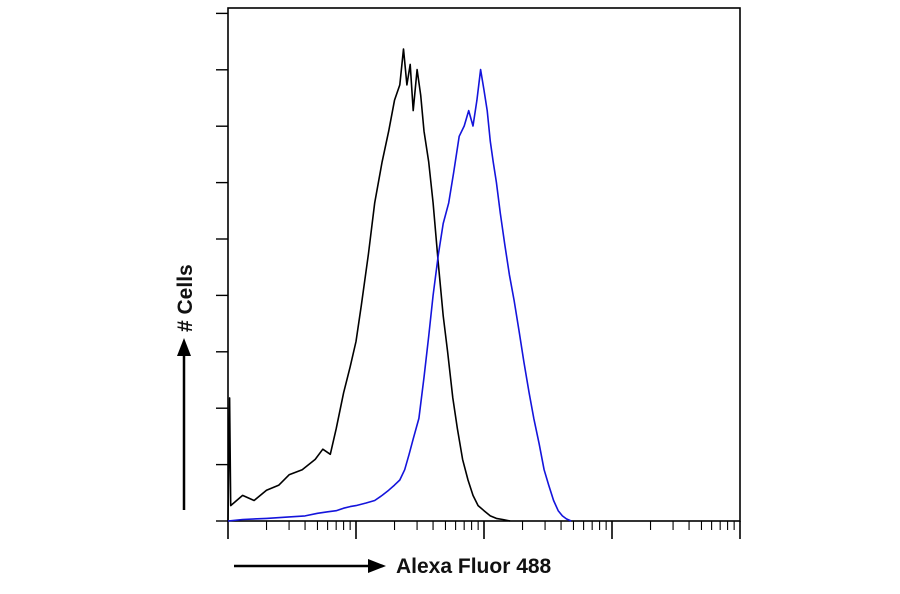 Image resolution: width=900 pixels, height=594 pixels. Describe the element at coordinates (184, 347) in the screenshot. I see `y-axis-arrowhead` at that location.